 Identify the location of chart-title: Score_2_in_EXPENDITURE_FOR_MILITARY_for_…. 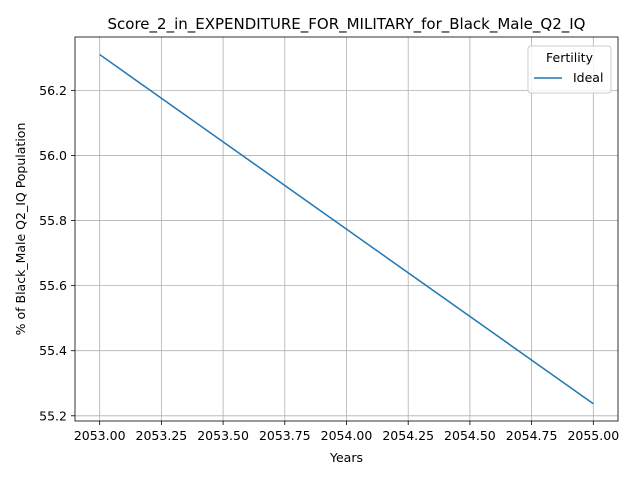
(347, 24).